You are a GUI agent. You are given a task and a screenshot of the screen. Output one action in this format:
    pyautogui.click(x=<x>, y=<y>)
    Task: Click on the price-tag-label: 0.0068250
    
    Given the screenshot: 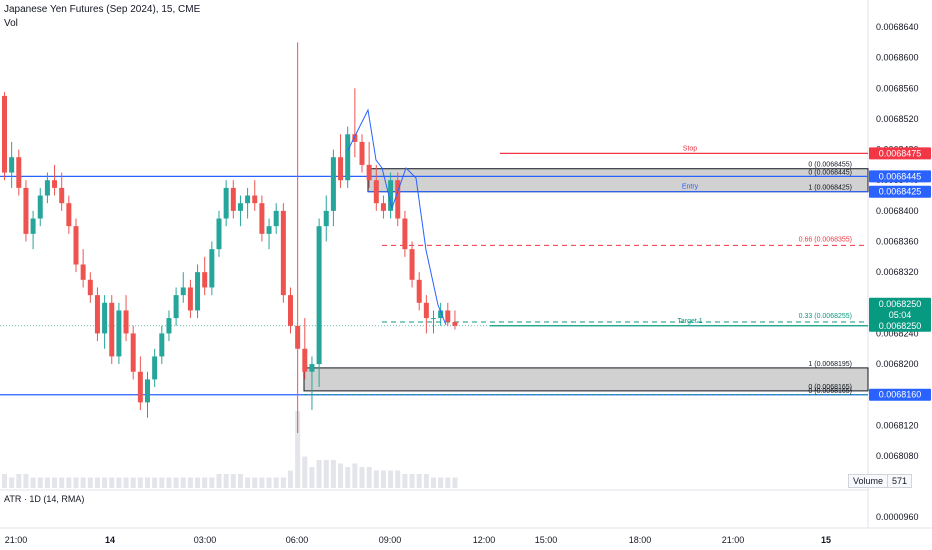 What is the action you would take?
    pyautogui.click(x=900, y=326)
    